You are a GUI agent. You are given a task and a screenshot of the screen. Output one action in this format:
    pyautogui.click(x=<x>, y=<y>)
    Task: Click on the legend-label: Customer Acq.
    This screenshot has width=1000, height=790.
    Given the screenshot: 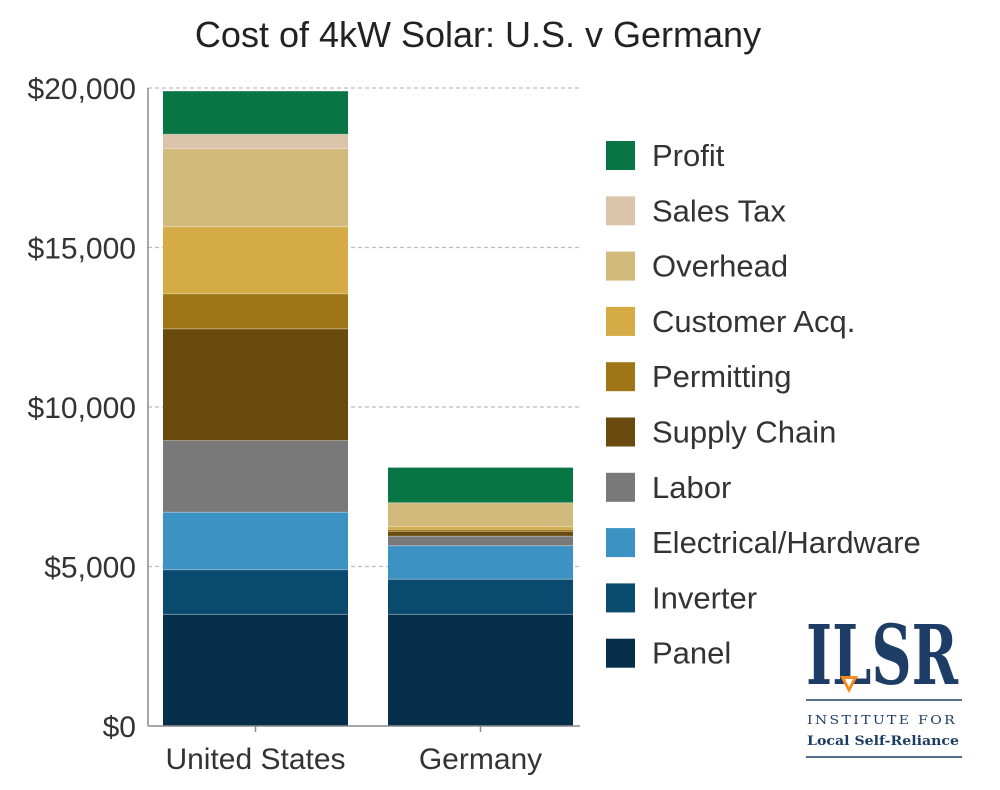 What is the action you would take?
    pyautogui.click(x=753, y=321)
    